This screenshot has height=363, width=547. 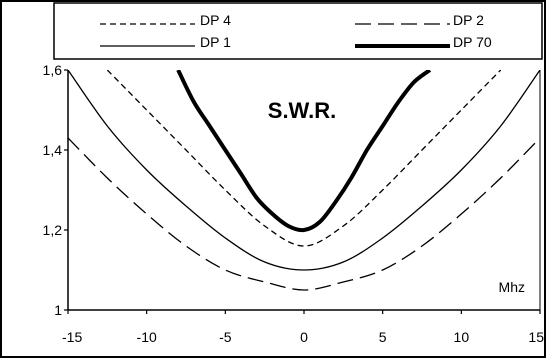 I want to click on legend-box, so click(x=298, y=31).